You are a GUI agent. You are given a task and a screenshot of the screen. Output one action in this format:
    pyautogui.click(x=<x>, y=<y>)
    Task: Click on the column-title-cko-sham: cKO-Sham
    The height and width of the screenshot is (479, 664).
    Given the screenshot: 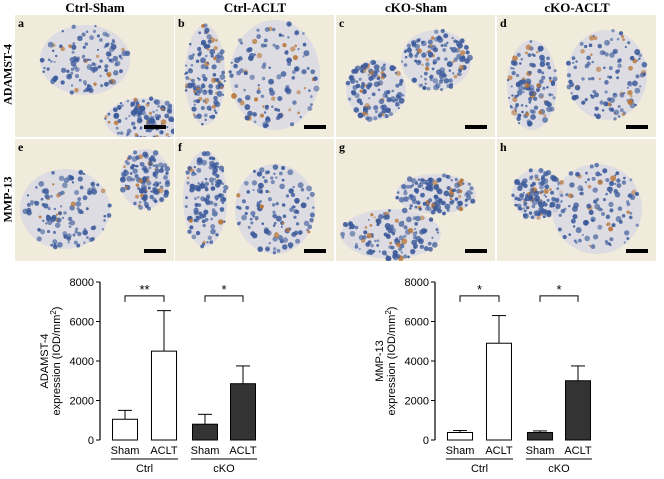 What is the action you would take?
    pyautogui.click(x=416, y=7)
    